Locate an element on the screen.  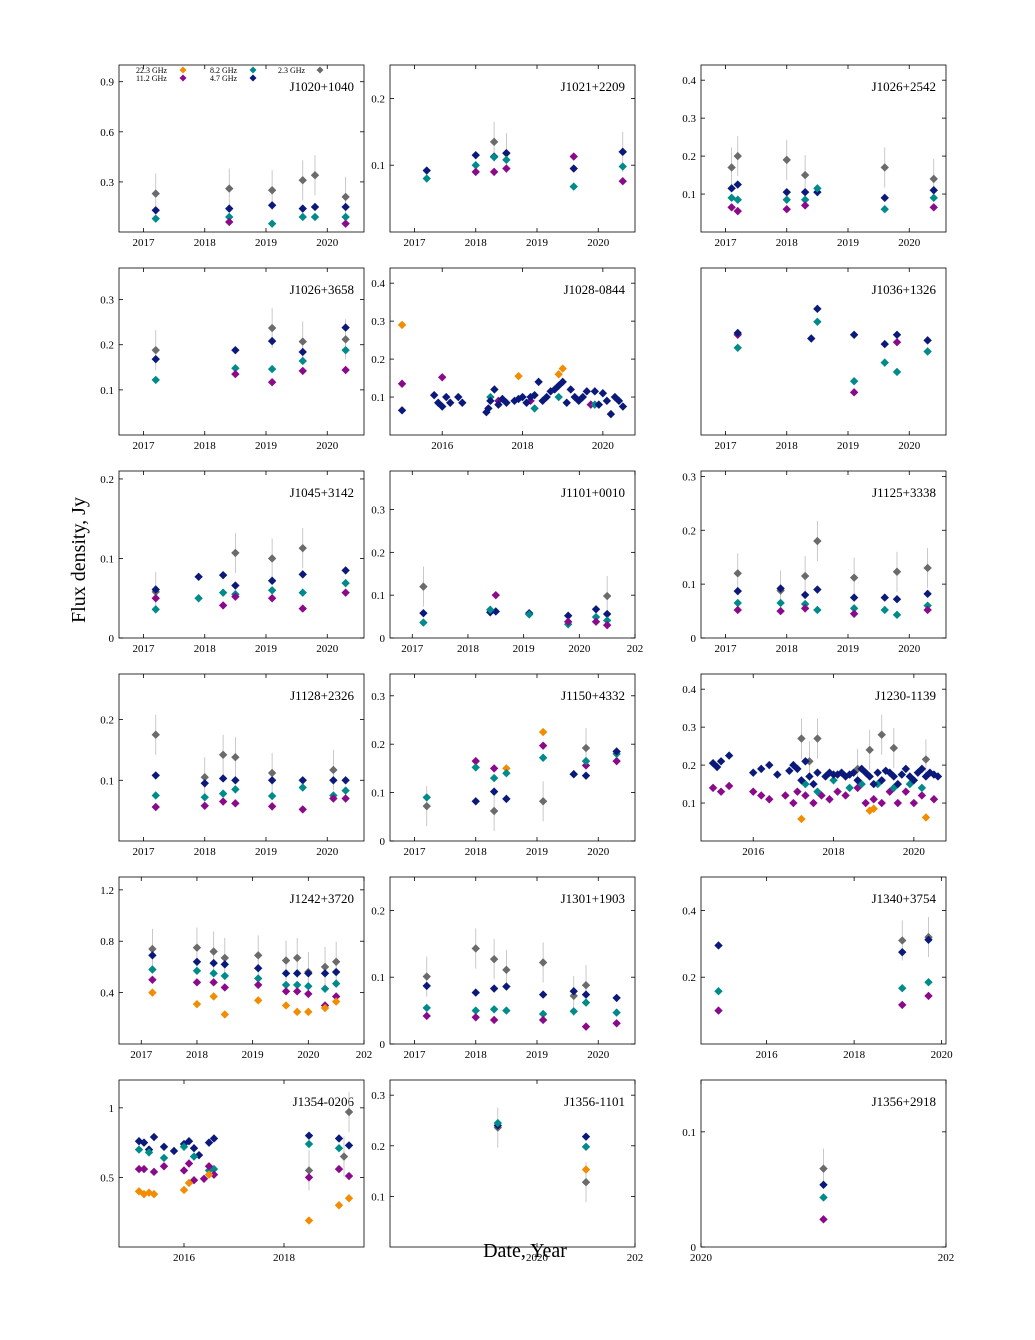
legend-label: 4.7 GHz is located at coordinates (224, 78).